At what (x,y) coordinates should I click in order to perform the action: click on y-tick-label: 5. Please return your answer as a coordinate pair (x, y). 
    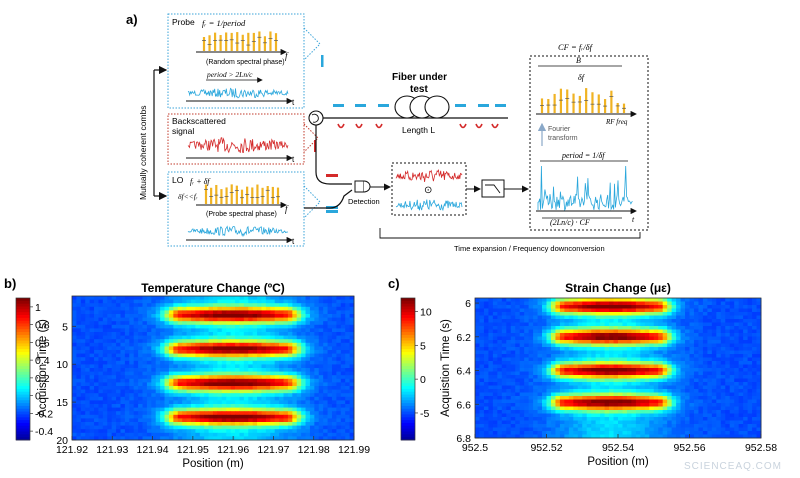
    Looking at the image, I should click on (65, 327).